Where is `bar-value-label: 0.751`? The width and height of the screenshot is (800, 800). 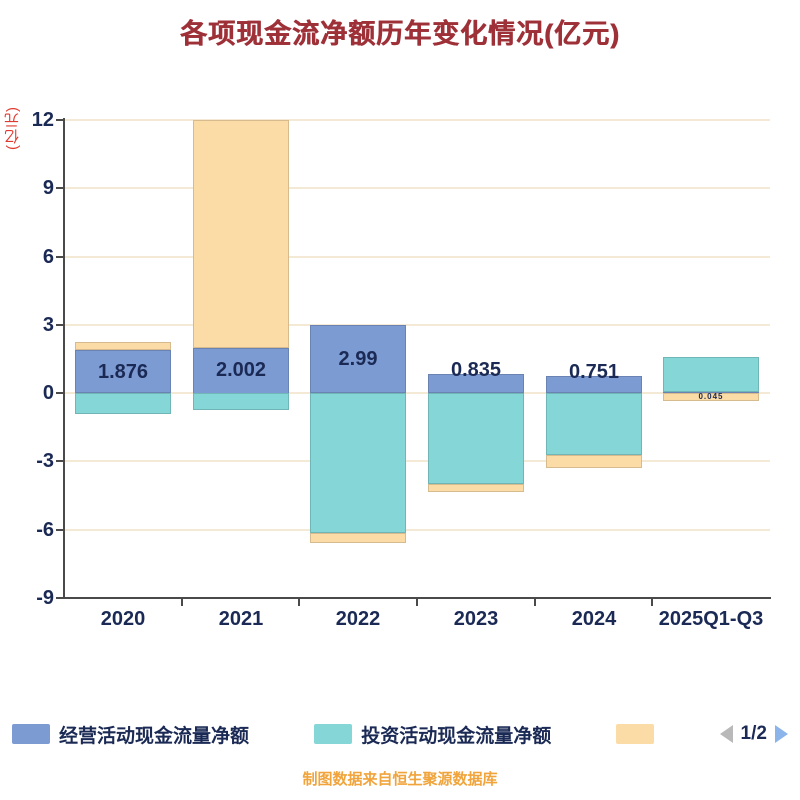 bar-value-label: 0.751 is located at coordinates (594, 372).